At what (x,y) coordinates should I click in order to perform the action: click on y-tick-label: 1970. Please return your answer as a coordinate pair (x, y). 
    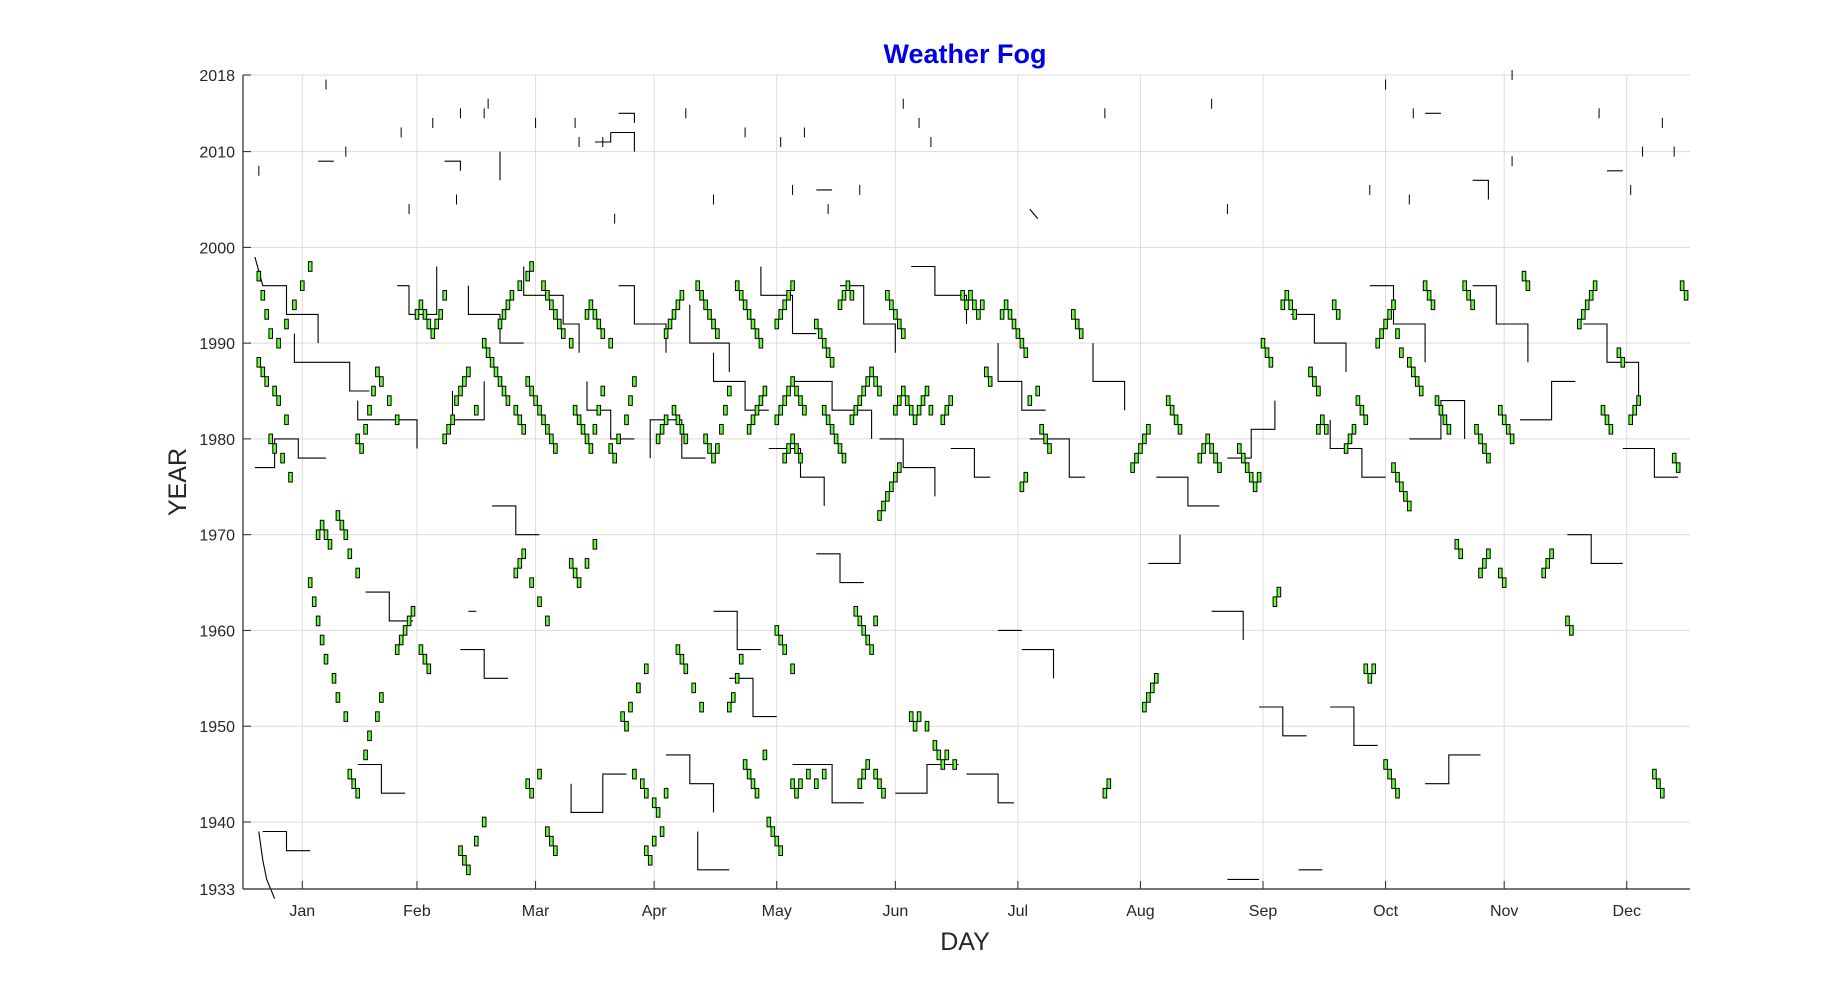
    Looking at the image, I should click on (217, 536).